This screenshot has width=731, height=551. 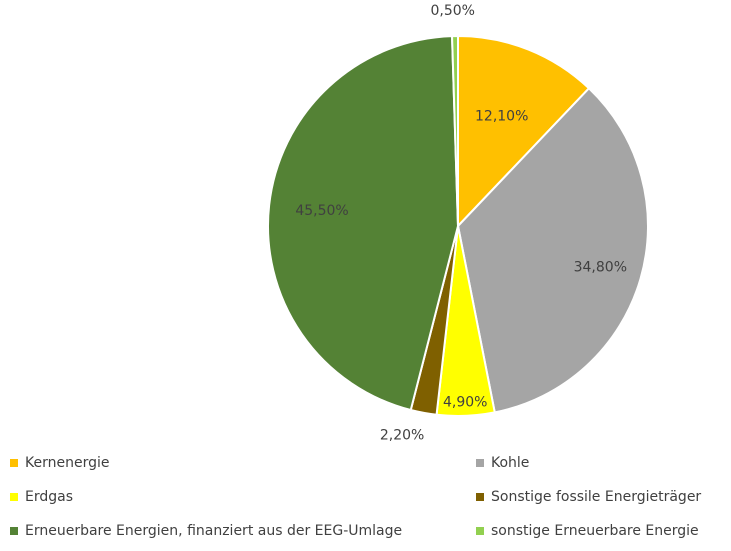 I want to click on slice-data-label-2: 4,90%, so click(x=465, y=403).